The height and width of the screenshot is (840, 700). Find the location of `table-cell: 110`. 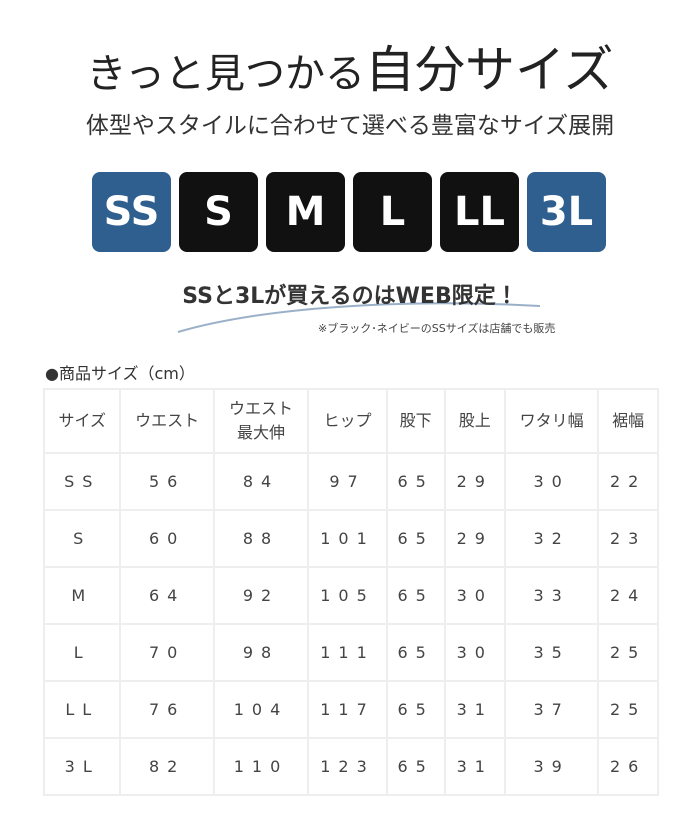

table-cell: 110 is located at coordinates (261, 766).